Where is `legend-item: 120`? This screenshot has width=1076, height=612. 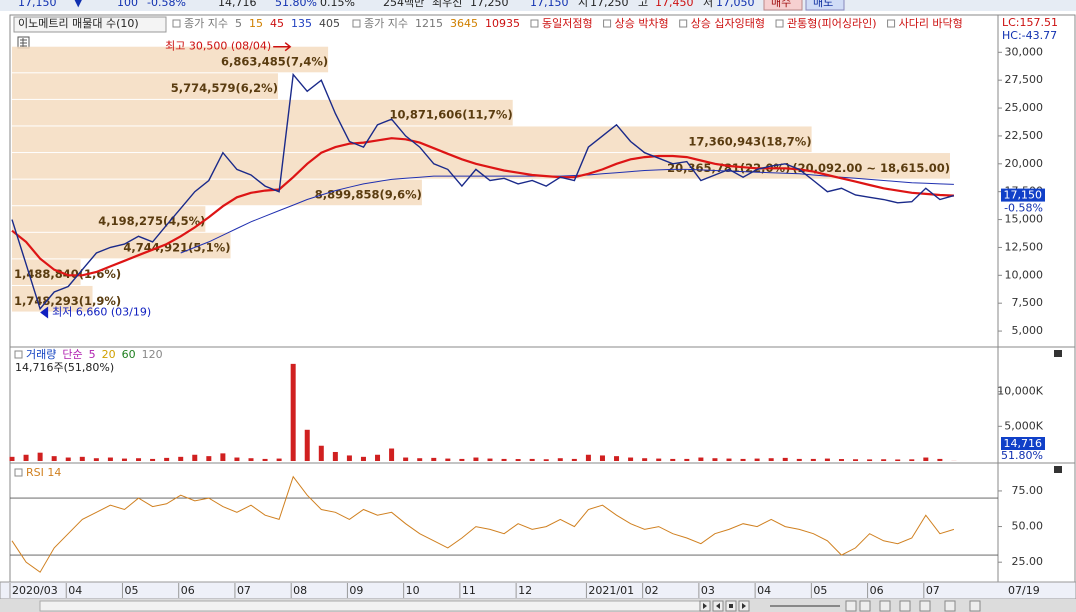
legend-item: 120 is located at coordinates (152, 354).